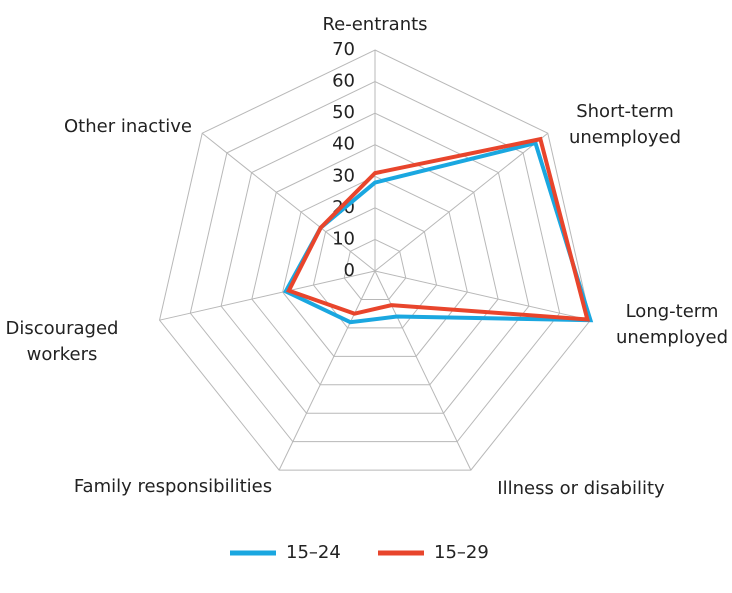 Image resolution: width=732 pixels, height=593 pixels. I want to click on legend-item: 15–24, so click(285, 552).